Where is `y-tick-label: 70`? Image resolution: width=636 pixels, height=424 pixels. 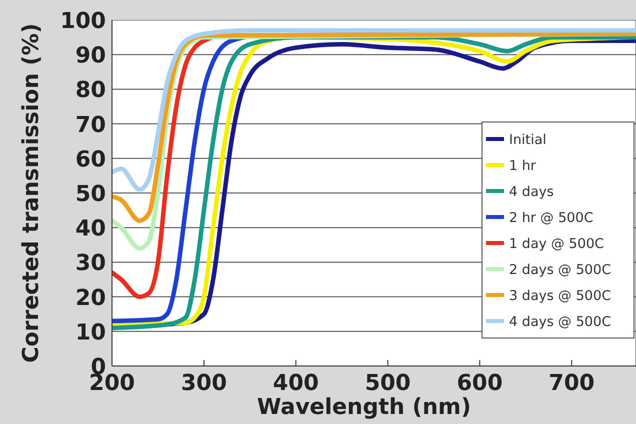
y-tick-label: 70 is located at coordinates (90, 125).